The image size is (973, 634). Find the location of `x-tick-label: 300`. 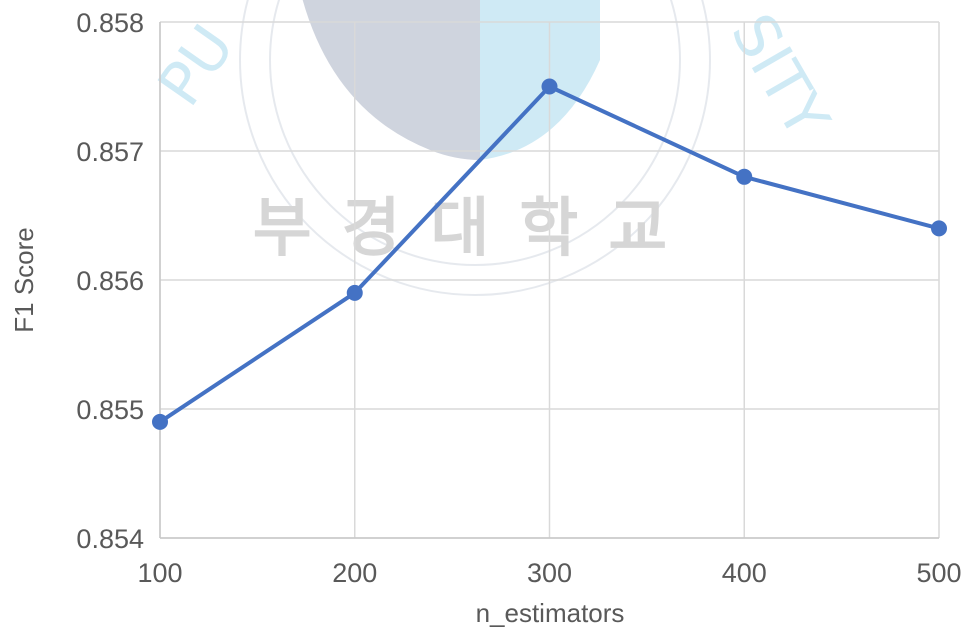

x-tick-label: 300 is located at coordinates (549, 573).